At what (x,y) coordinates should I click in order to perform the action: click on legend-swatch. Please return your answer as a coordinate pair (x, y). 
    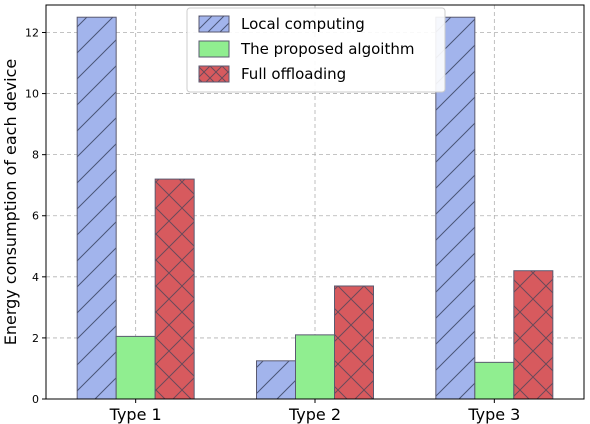
    Looking at the image, I should click on (214, 49).